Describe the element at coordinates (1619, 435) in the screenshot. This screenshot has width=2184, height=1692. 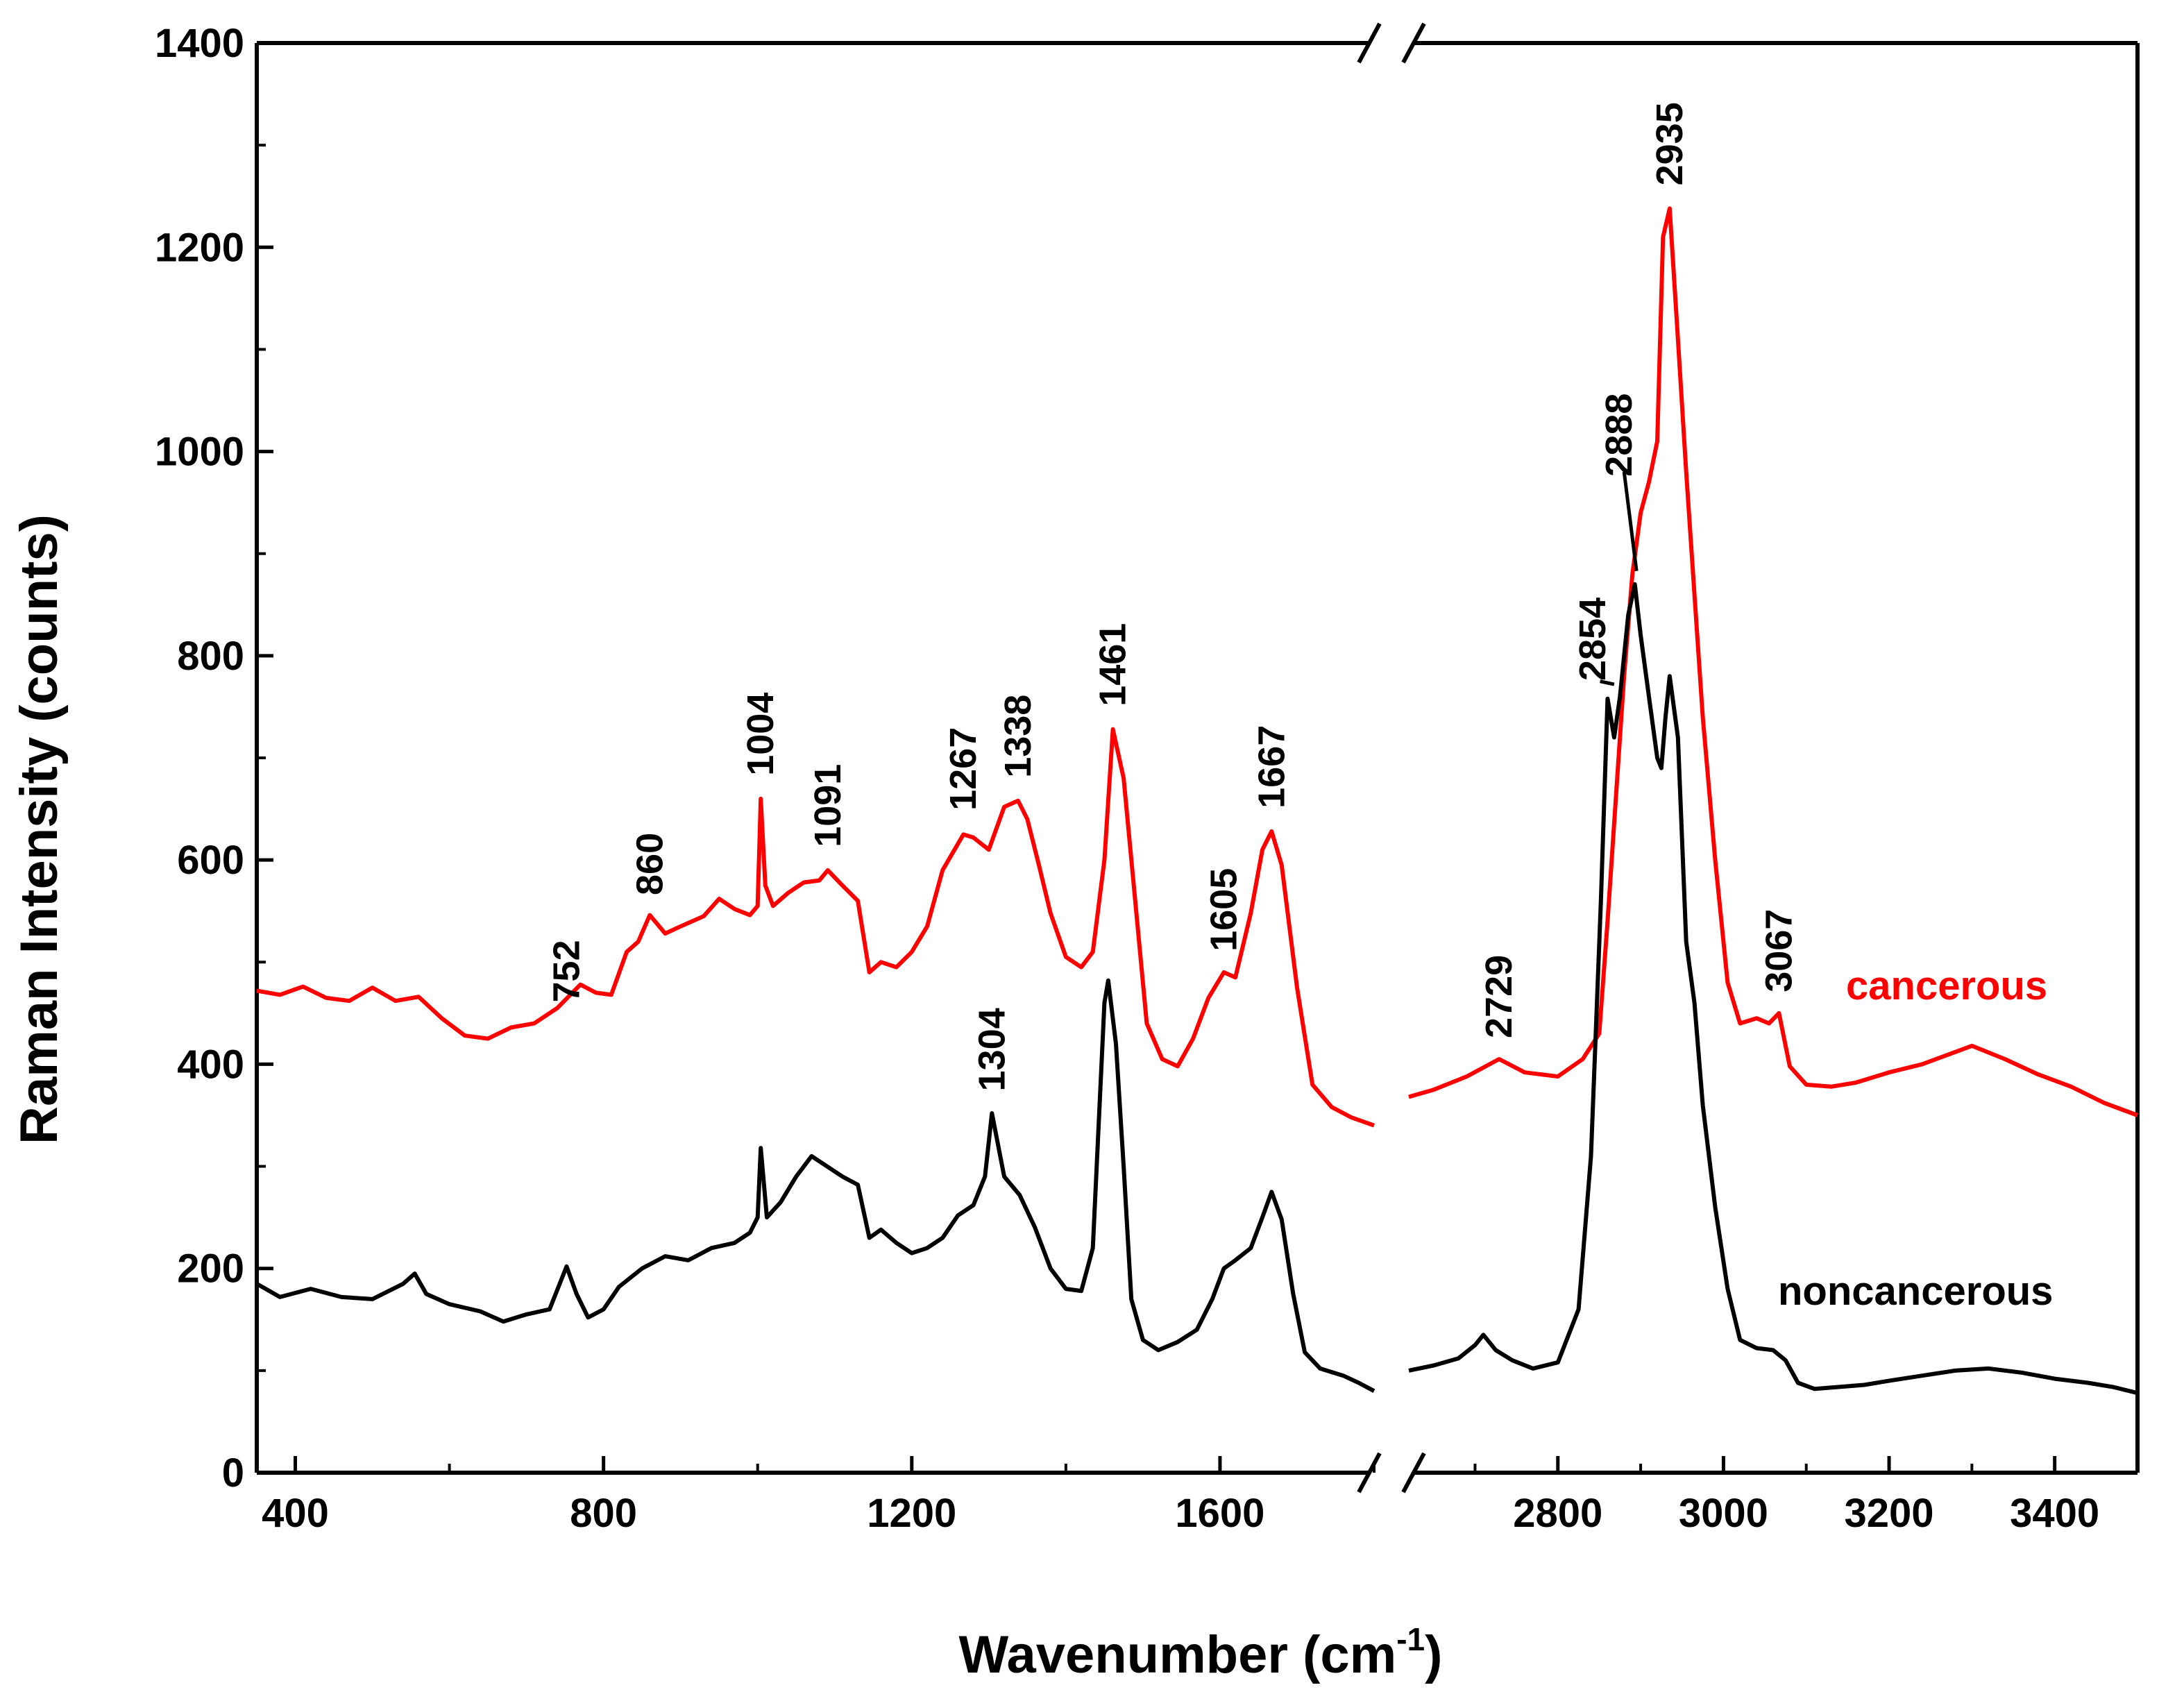
I see `peak-label-2888: 2888` at that location.